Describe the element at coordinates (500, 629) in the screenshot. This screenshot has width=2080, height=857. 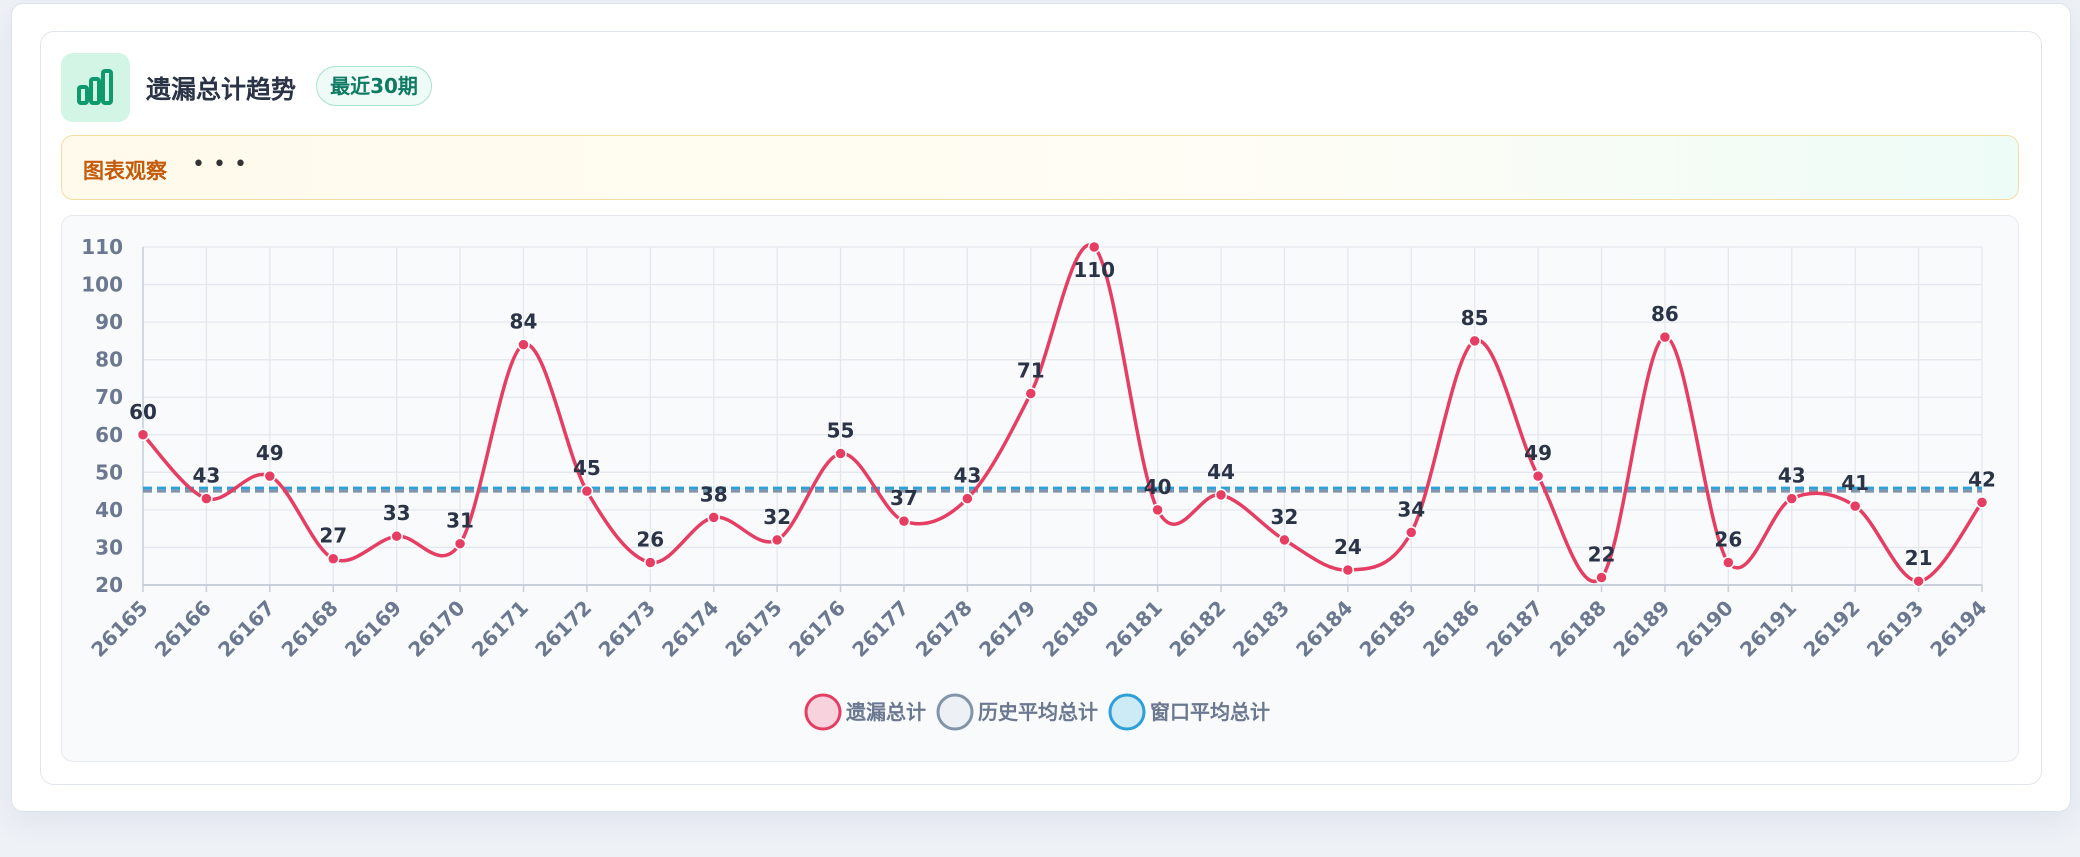
I see `x-tick-label: 26171` at that location.